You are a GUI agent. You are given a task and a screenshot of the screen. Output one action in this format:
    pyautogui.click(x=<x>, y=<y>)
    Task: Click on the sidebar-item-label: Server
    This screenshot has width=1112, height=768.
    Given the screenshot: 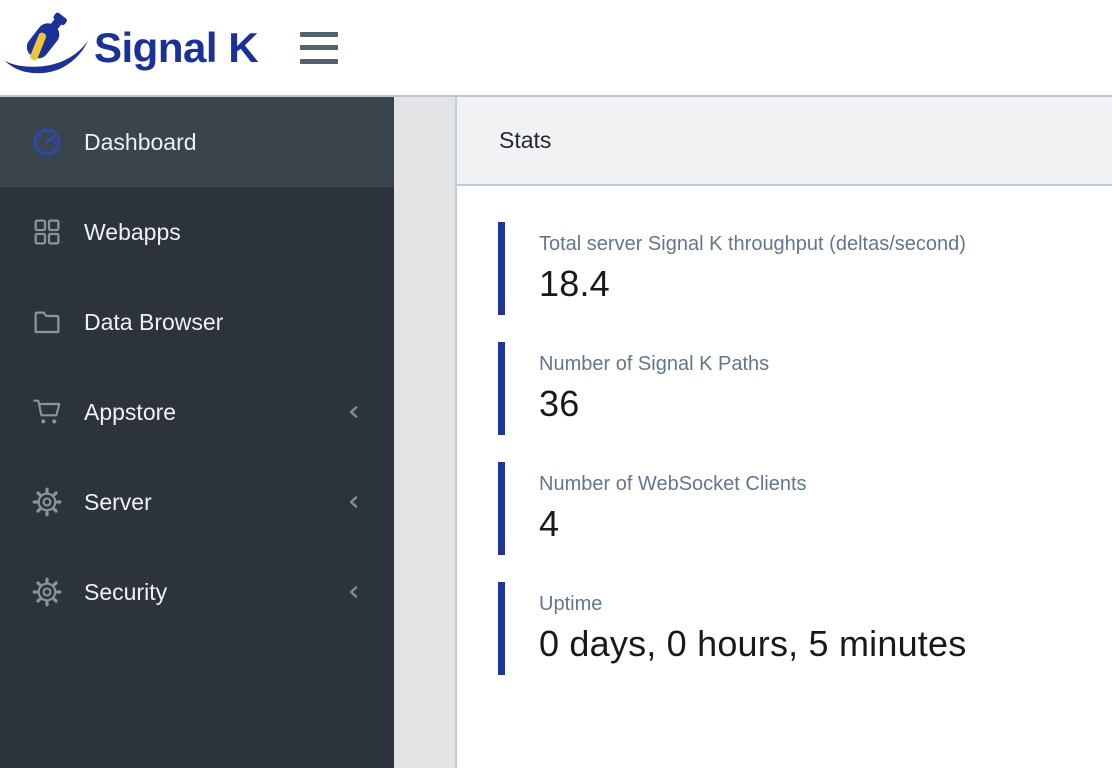 What is the action you would take?
    pyautogui.click(x=118, y=501)
    